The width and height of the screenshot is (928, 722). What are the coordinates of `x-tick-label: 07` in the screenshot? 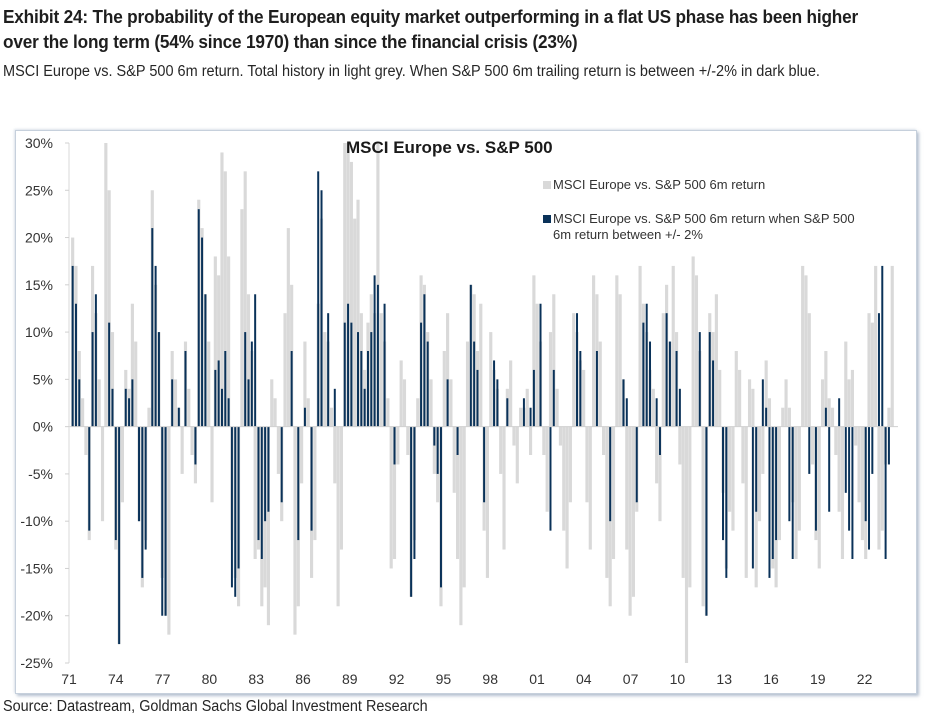 It's located at (631, 679).